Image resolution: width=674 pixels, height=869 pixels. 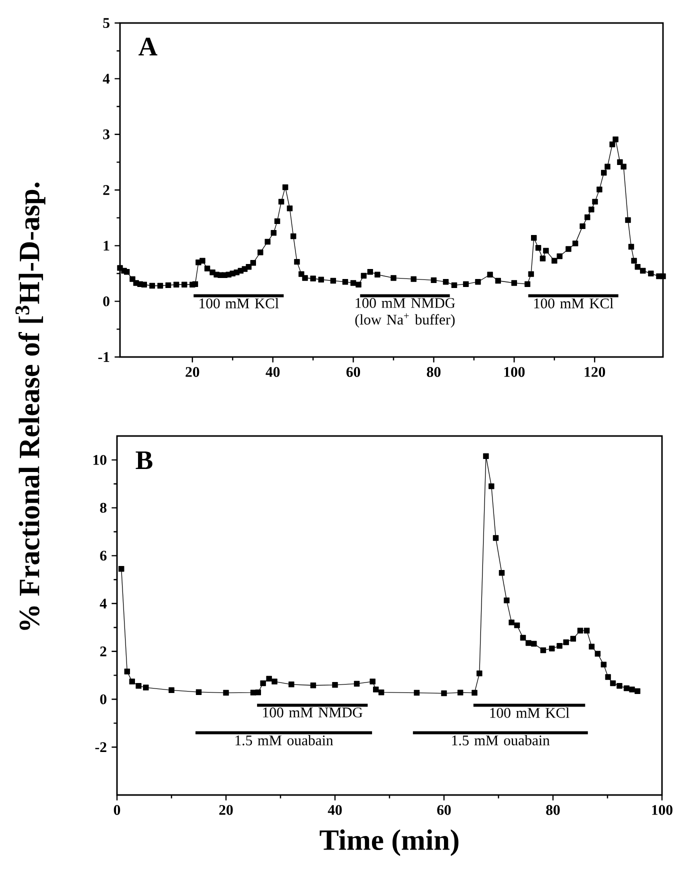 What do you see at coordinates (595, 372) in the screenshot?
I see `x-tick-label: 120` at bounding box center [595, 372].